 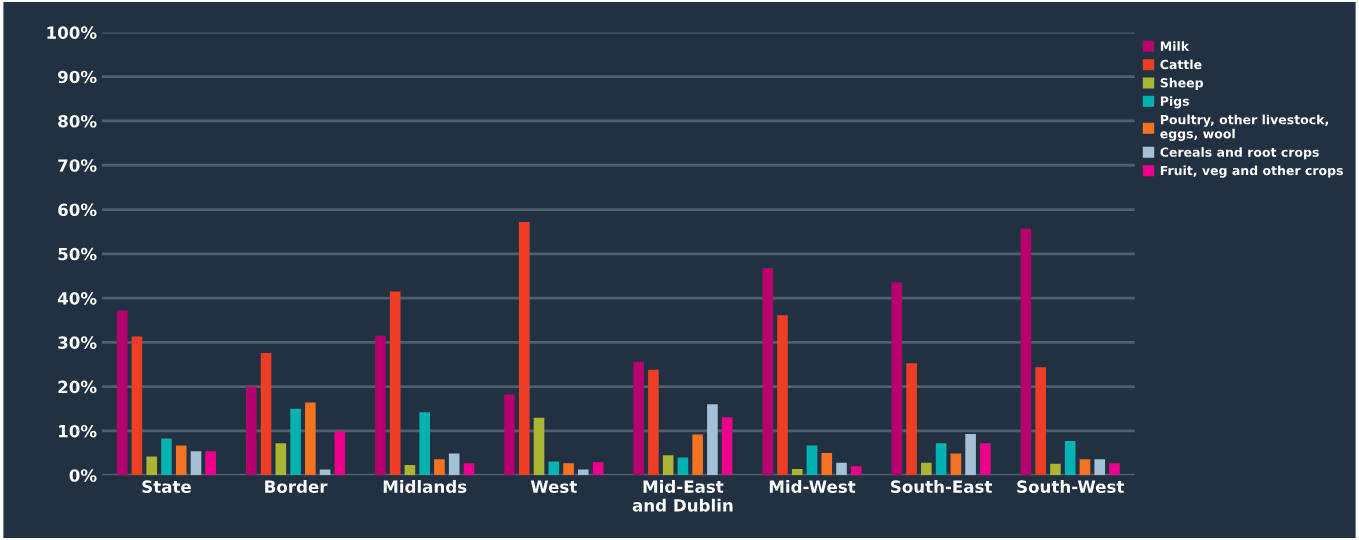 I want to click on y-tick-label: 30%, so click(x=77, y=342).